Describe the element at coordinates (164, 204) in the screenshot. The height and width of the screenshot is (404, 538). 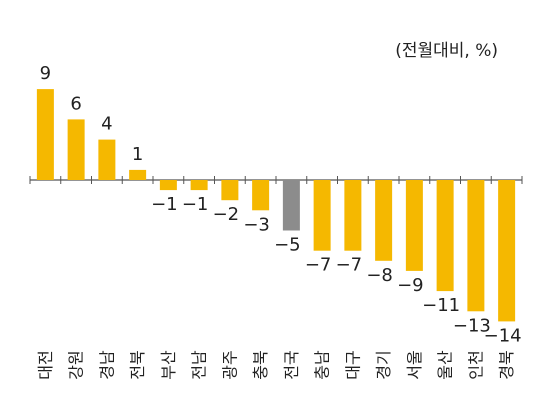
I see `data-label-4: −1` at that location.